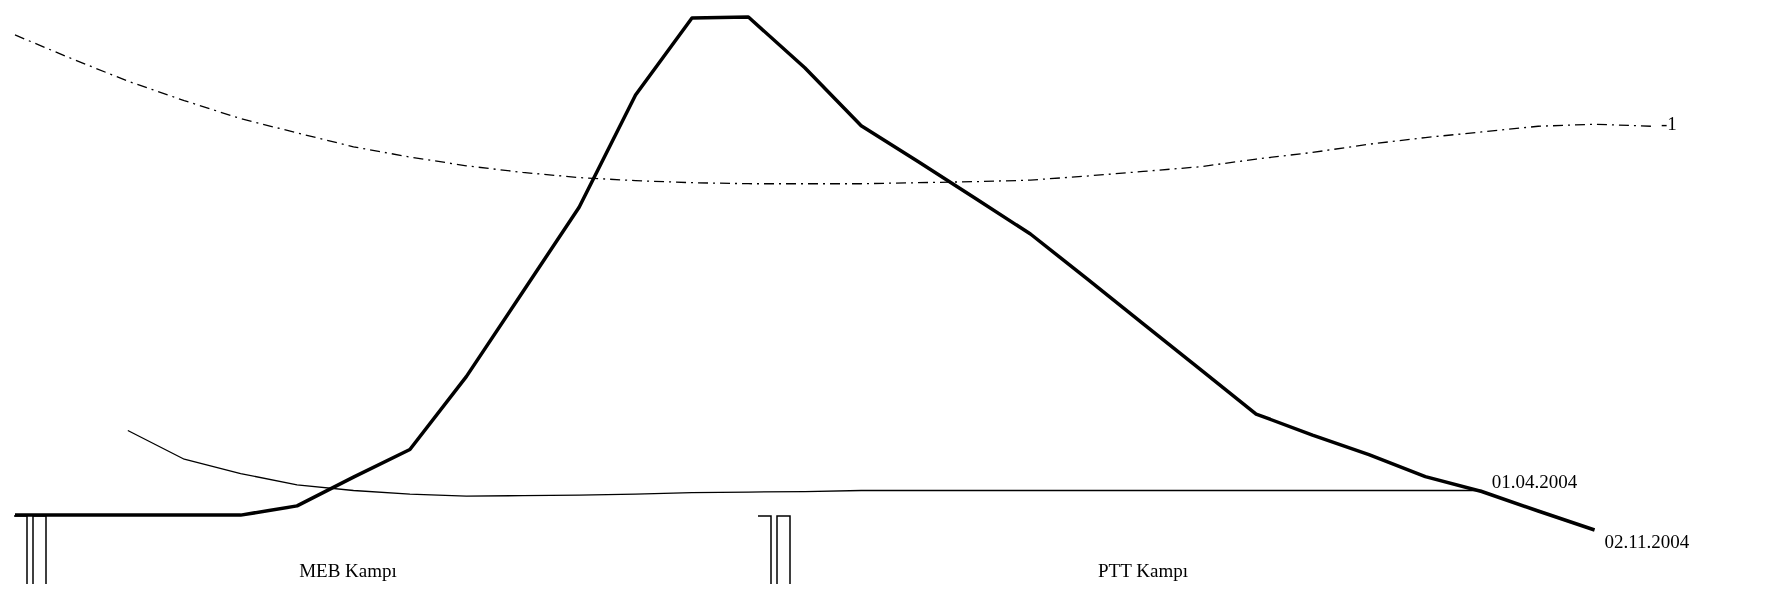 This screenshot has height=595, width=1768. Describe the element at coordinates (1534, 482) in the screenshot. I see `series-label: 01.04.2004` at that location.